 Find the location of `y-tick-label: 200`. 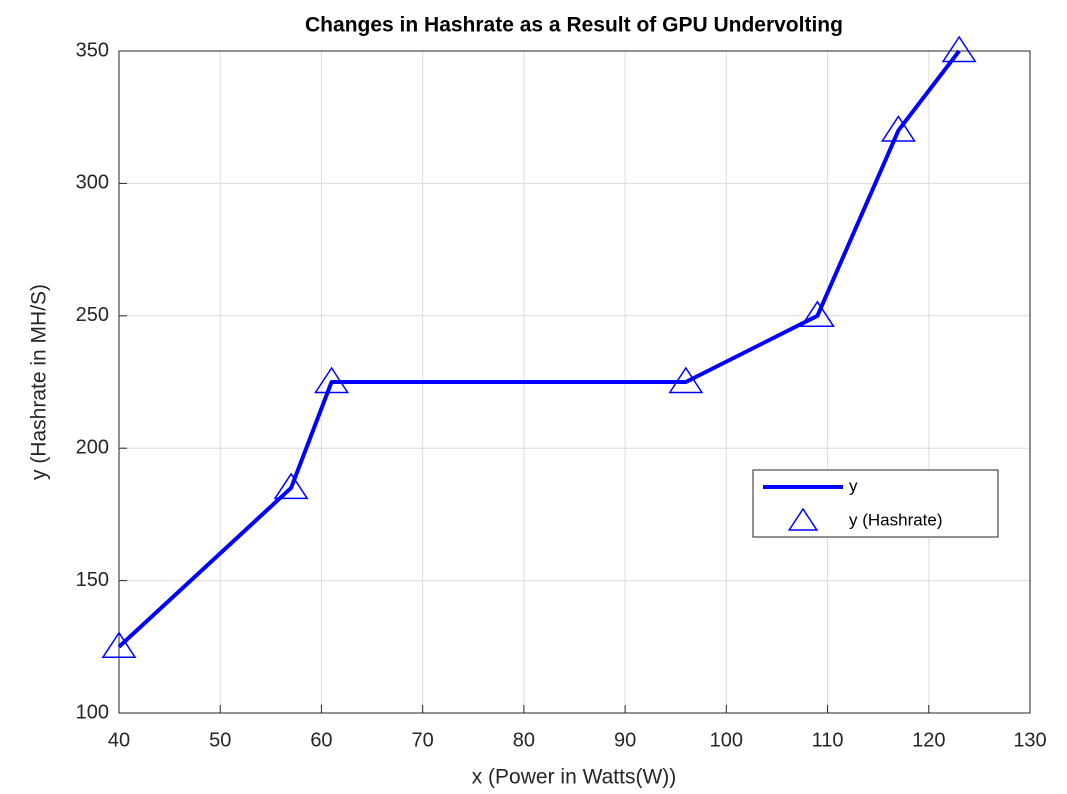

y-tick-label: 200 is located at coordinates (92, 447).